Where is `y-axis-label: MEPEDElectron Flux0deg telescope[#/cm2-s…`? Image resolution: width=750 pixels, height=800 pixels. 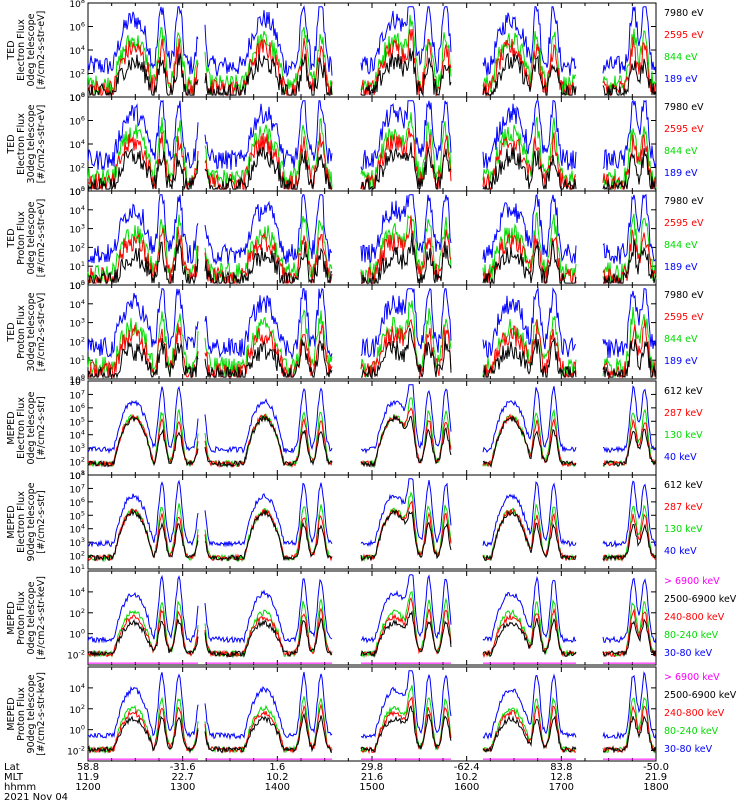 y-axis-label: MEPEDElectron Flux0deg telescope[#/cm2-s… is located at coordinates (26, 427).